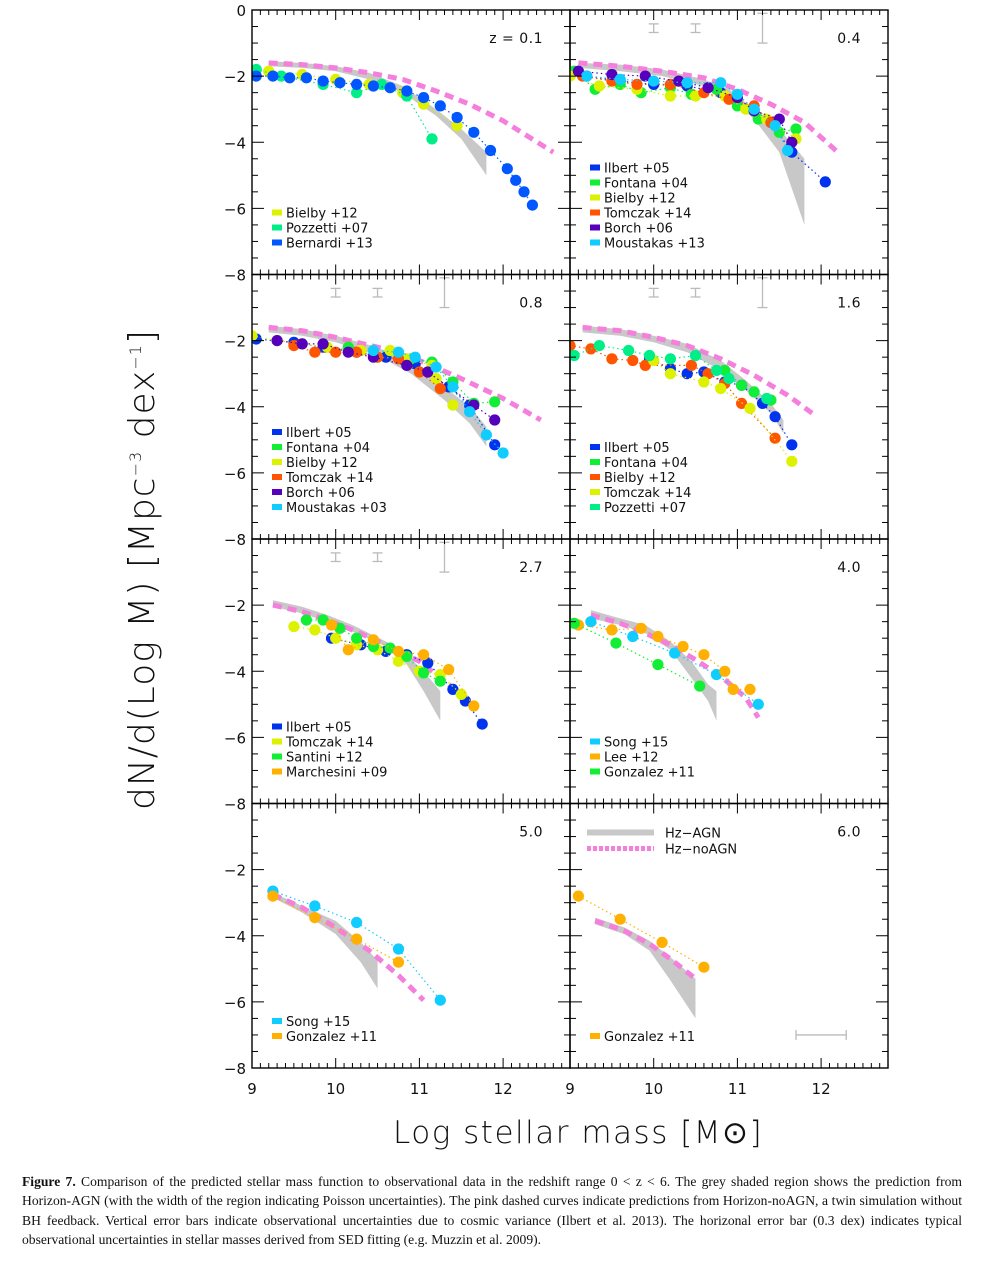 The height and width of the screenshot is (1274, 983). Describe the element at coordinates (235, 143) in the screenshot. I see `y-tick-label: −4` at that location.